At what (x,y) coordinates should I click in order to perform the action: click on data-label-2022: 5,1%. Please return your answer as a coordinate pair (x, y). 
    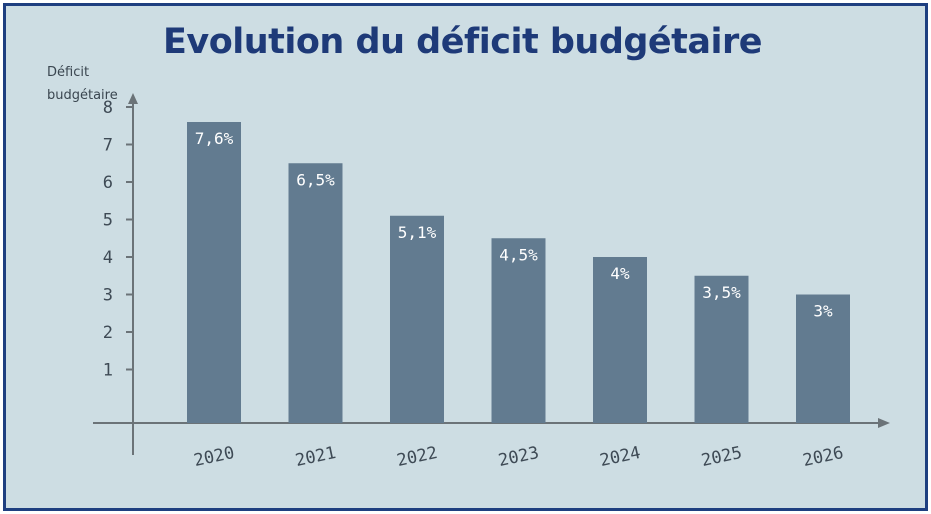
    Looking at the image, I should click on (417, 232).